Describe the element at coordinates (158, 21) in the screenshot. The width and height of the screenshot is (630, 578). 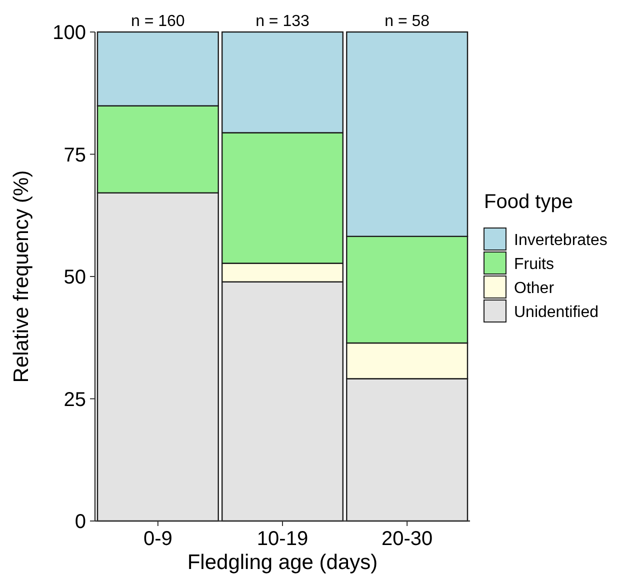
I see `annotation: n = 160` at that location.